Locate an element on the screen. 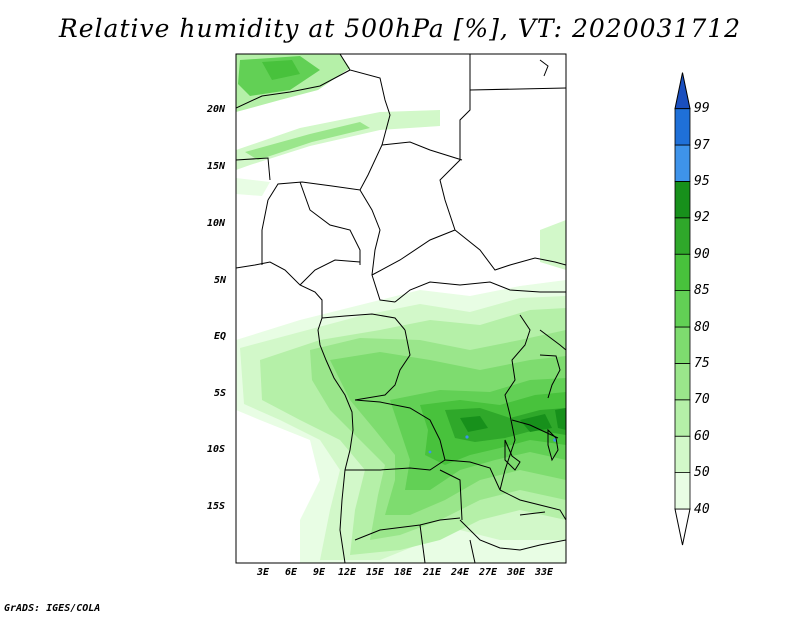 This screenshot has width=800, height=618. colorbar-lower-triangle is located at coordinates (682, 527).